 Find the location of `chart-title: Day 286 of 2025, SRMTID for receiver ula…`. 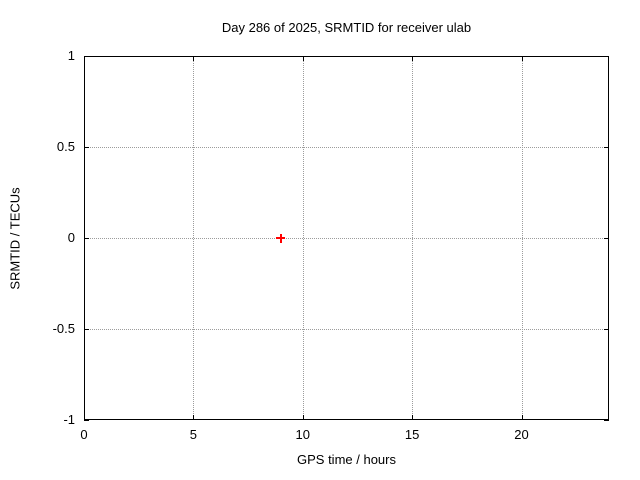

chart-title: Day 286 of 2025, SRMTID for receiver ula… is located at coordinates (346, 27).